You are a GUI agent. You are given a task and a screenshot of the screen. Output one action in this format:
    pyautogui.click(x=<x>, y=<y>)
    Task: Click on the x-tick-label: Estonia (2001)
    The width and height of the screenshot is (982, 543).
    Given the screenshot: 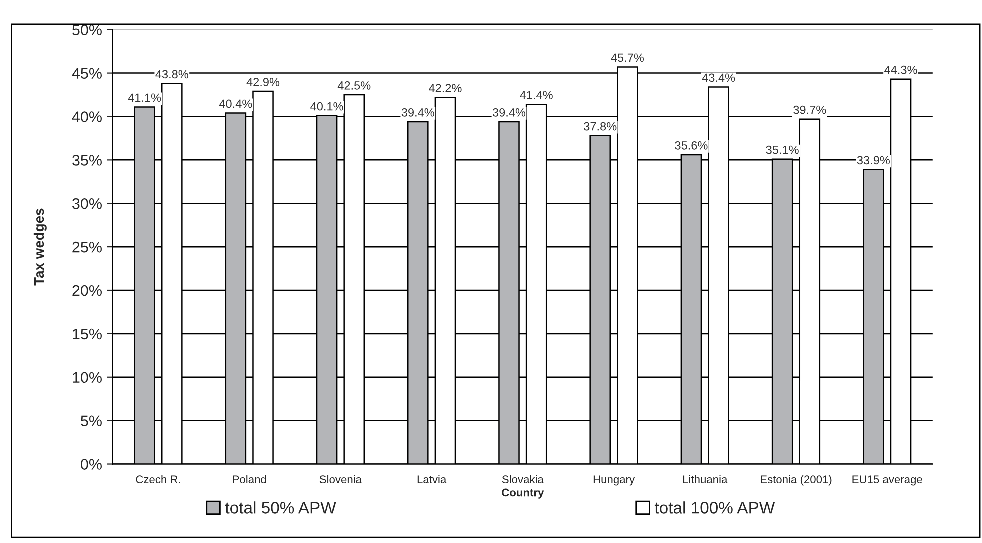 What is the action you would take?
    pyautogui.click(x=796, y=480)
    